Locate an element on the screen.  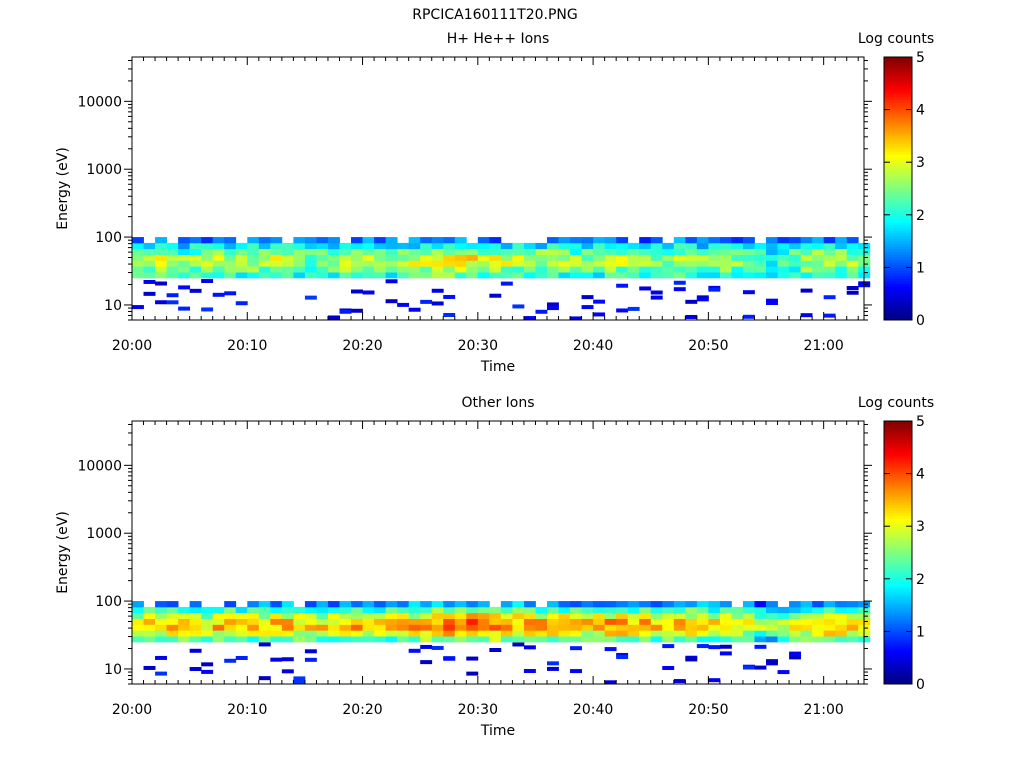
colorbar-frame is located at coordinates (898, 188).